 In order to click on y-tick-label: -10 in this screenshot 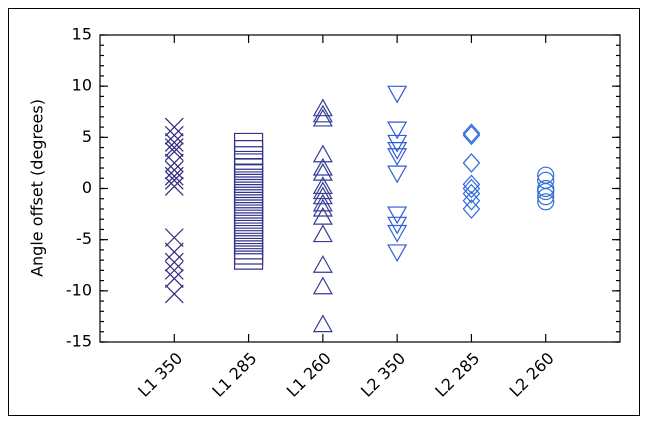, I will do `click(79, 289)`.